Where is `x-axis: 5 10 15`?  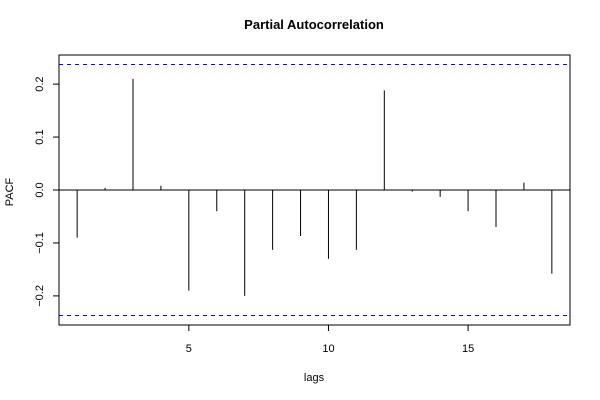 x-axis: 5 10 15 is located at coordinates (330, 340).